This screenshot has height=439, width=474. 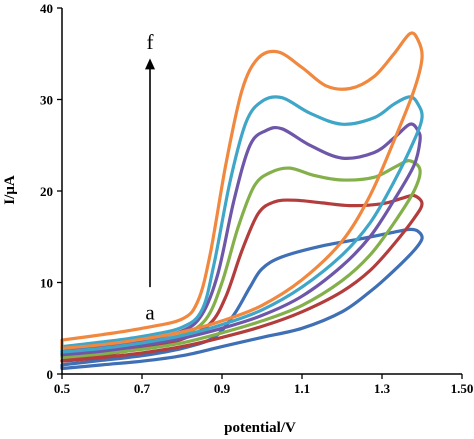 I want to click on x-axis-ticks: 0.5 0.7 0.9 1.1 1.3 1.50, so click(x=264, y=385).